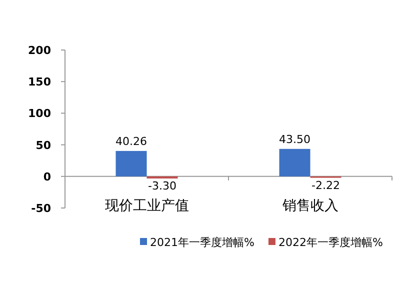 The width and height of the screenshot is (400, 300). What do you see at coordinates (146, 206) in the screenshot?
I see `x-tick-label: 现价工业产值` at bounding box center [146, 206].